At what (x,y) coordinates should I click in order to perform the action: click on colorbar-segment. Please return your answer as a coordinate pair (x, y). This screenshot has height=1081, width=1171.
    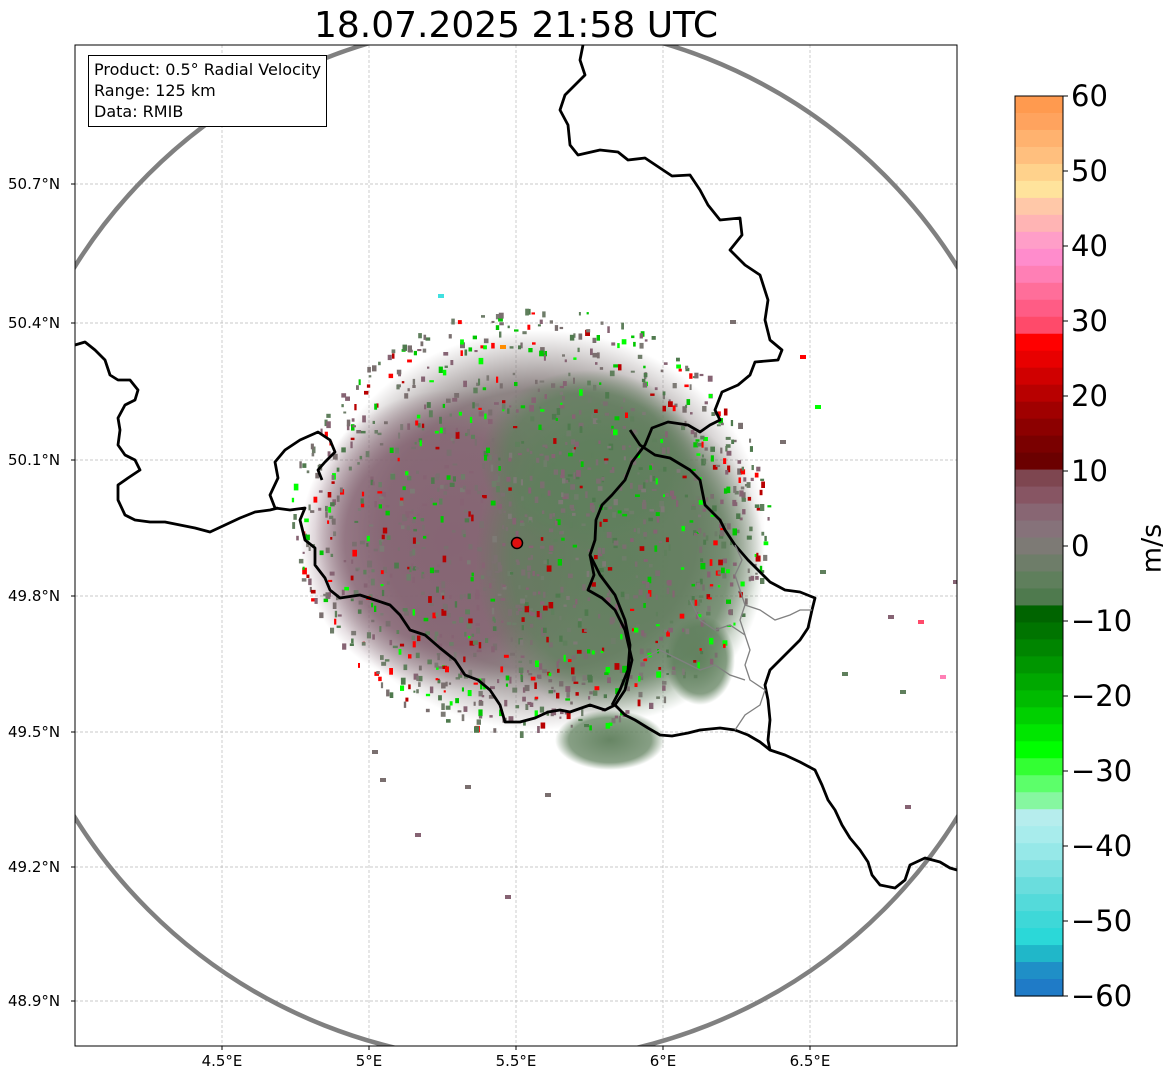
    Looking at the image, I should click on (1039, 461).